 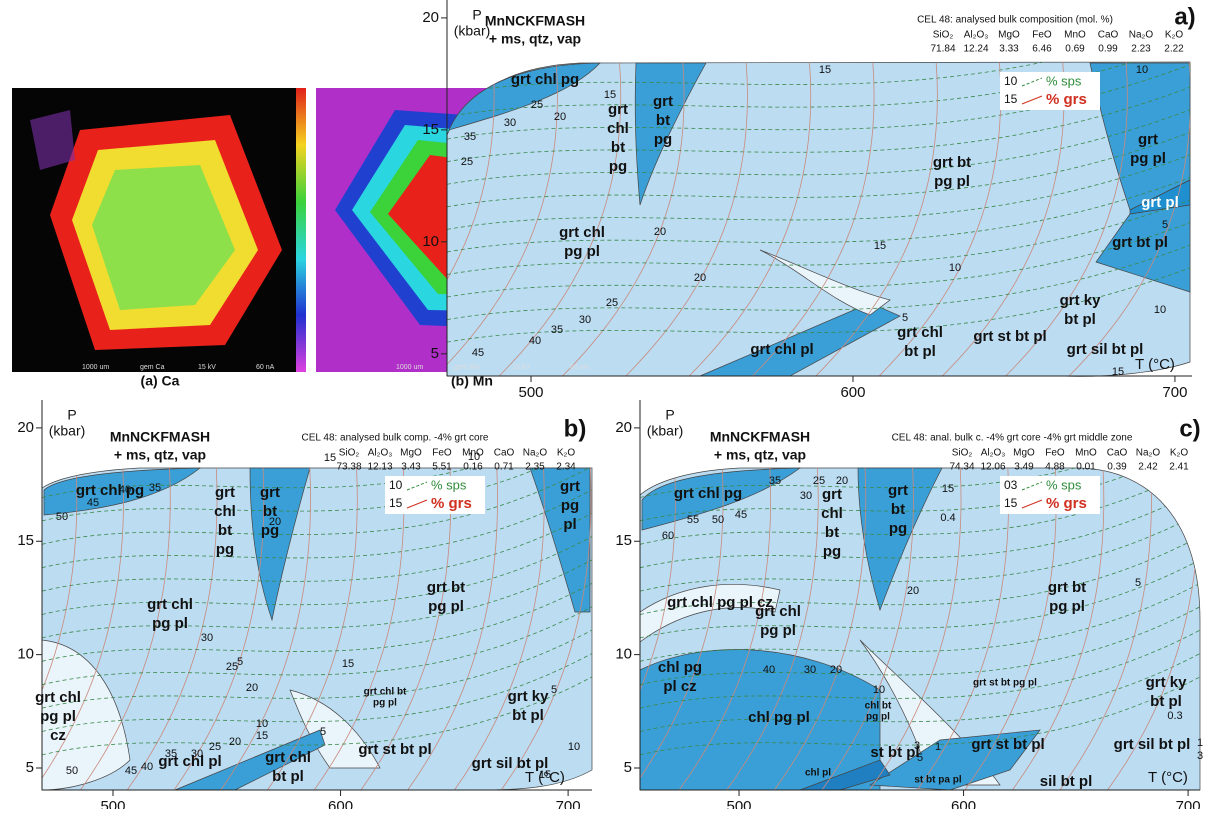 I want to click on oxide-value: 0.01, so click(x=1086, y=467).